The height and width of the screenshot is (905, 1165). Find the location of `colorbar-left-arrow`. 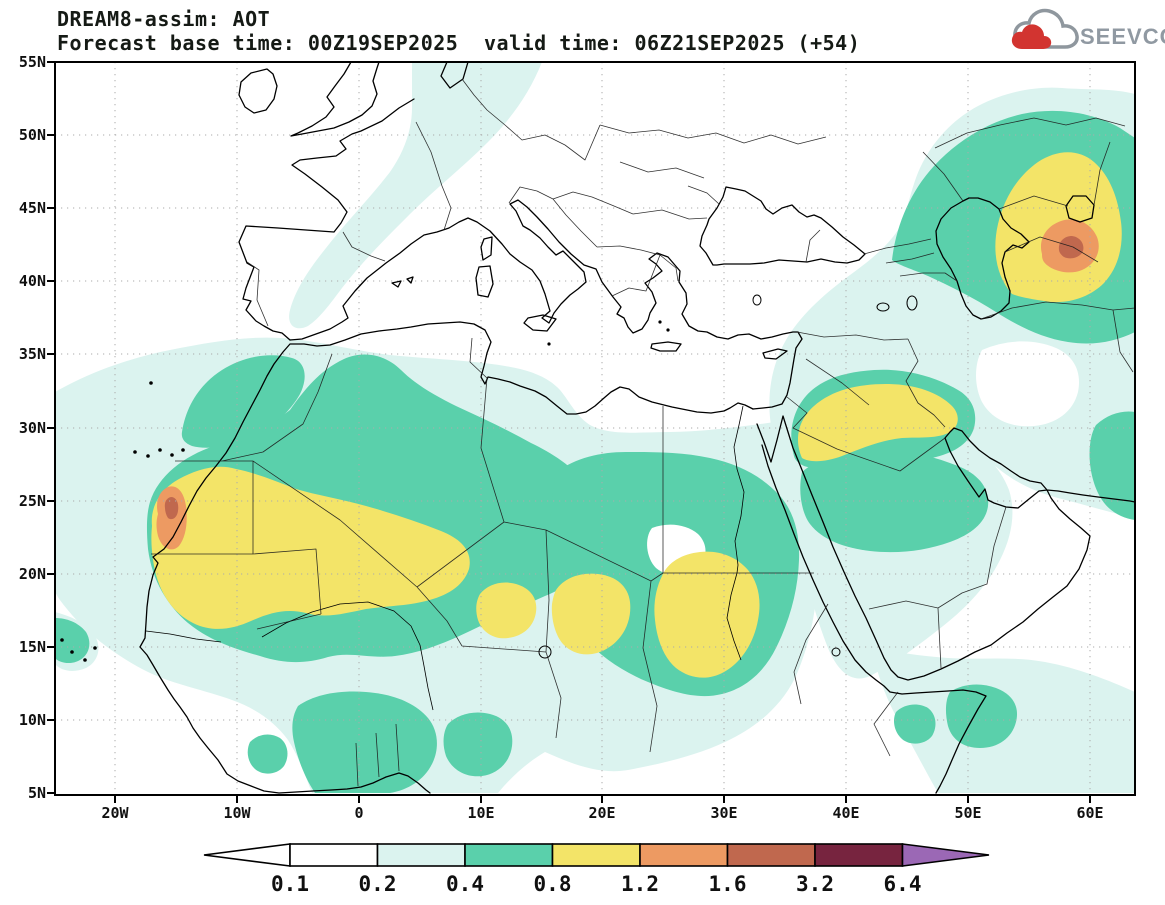

colorbar-left-arrow is located at coordinates (247, 855).